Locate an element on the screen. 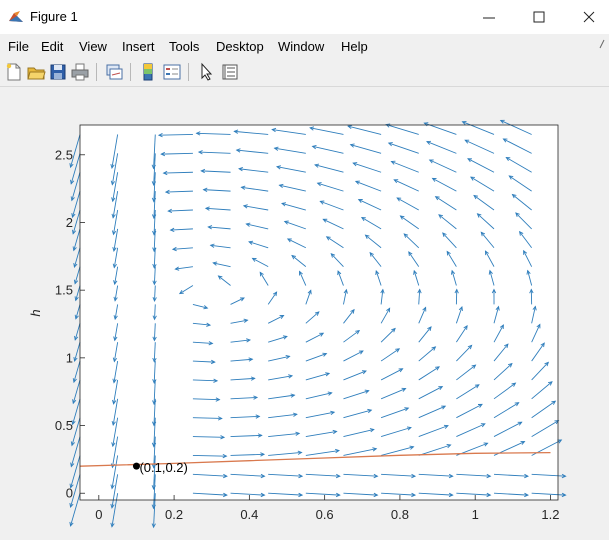 The width and height of the screenshot is (609, 540). y-tick-label: 2 is located at coordinates (69, 222).